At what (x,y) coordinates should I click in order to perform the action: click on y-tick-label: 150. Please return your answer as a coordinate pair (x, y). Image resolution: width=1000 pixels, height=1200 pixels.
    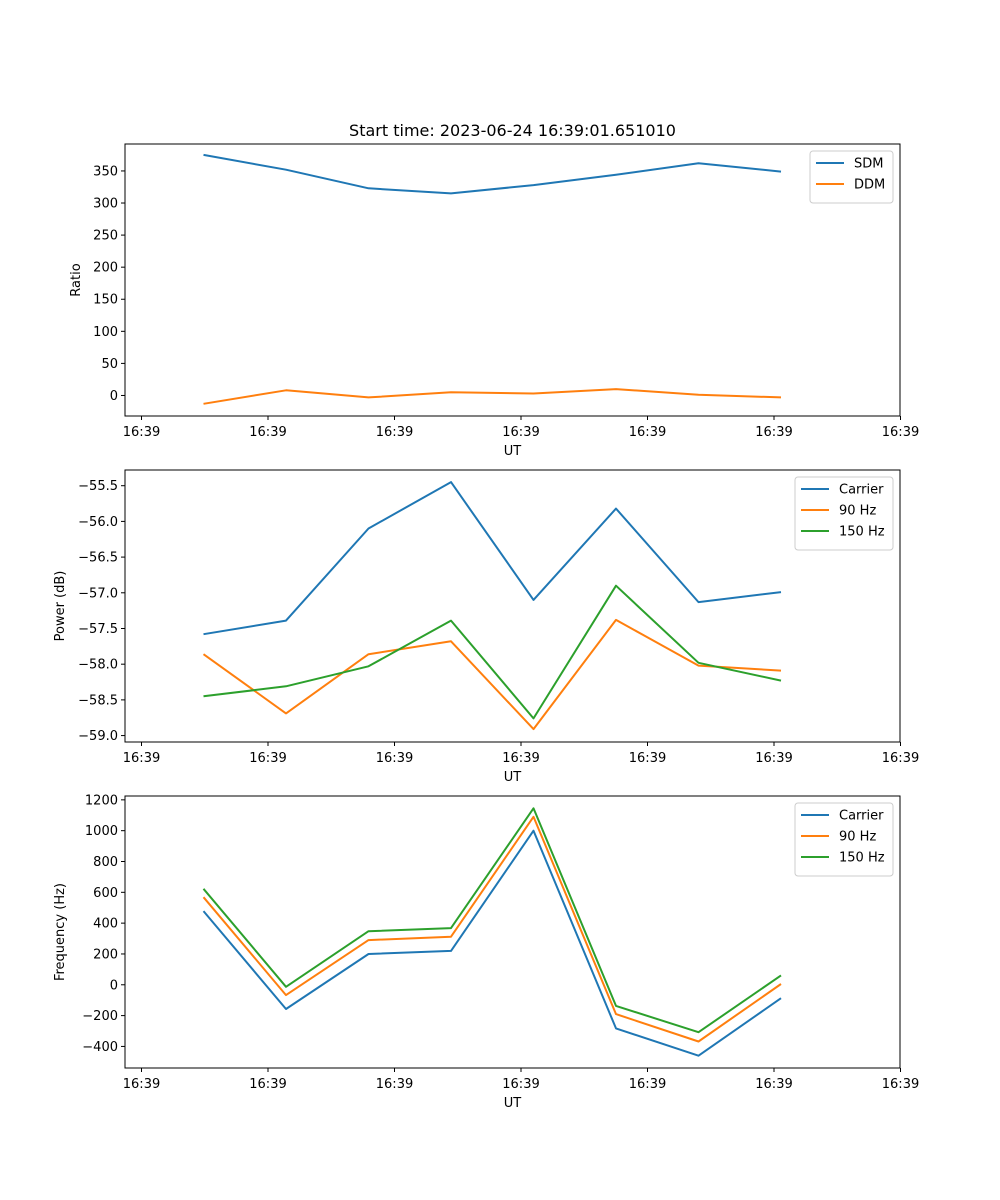
    Looking at the image, I should click on (105, 300).